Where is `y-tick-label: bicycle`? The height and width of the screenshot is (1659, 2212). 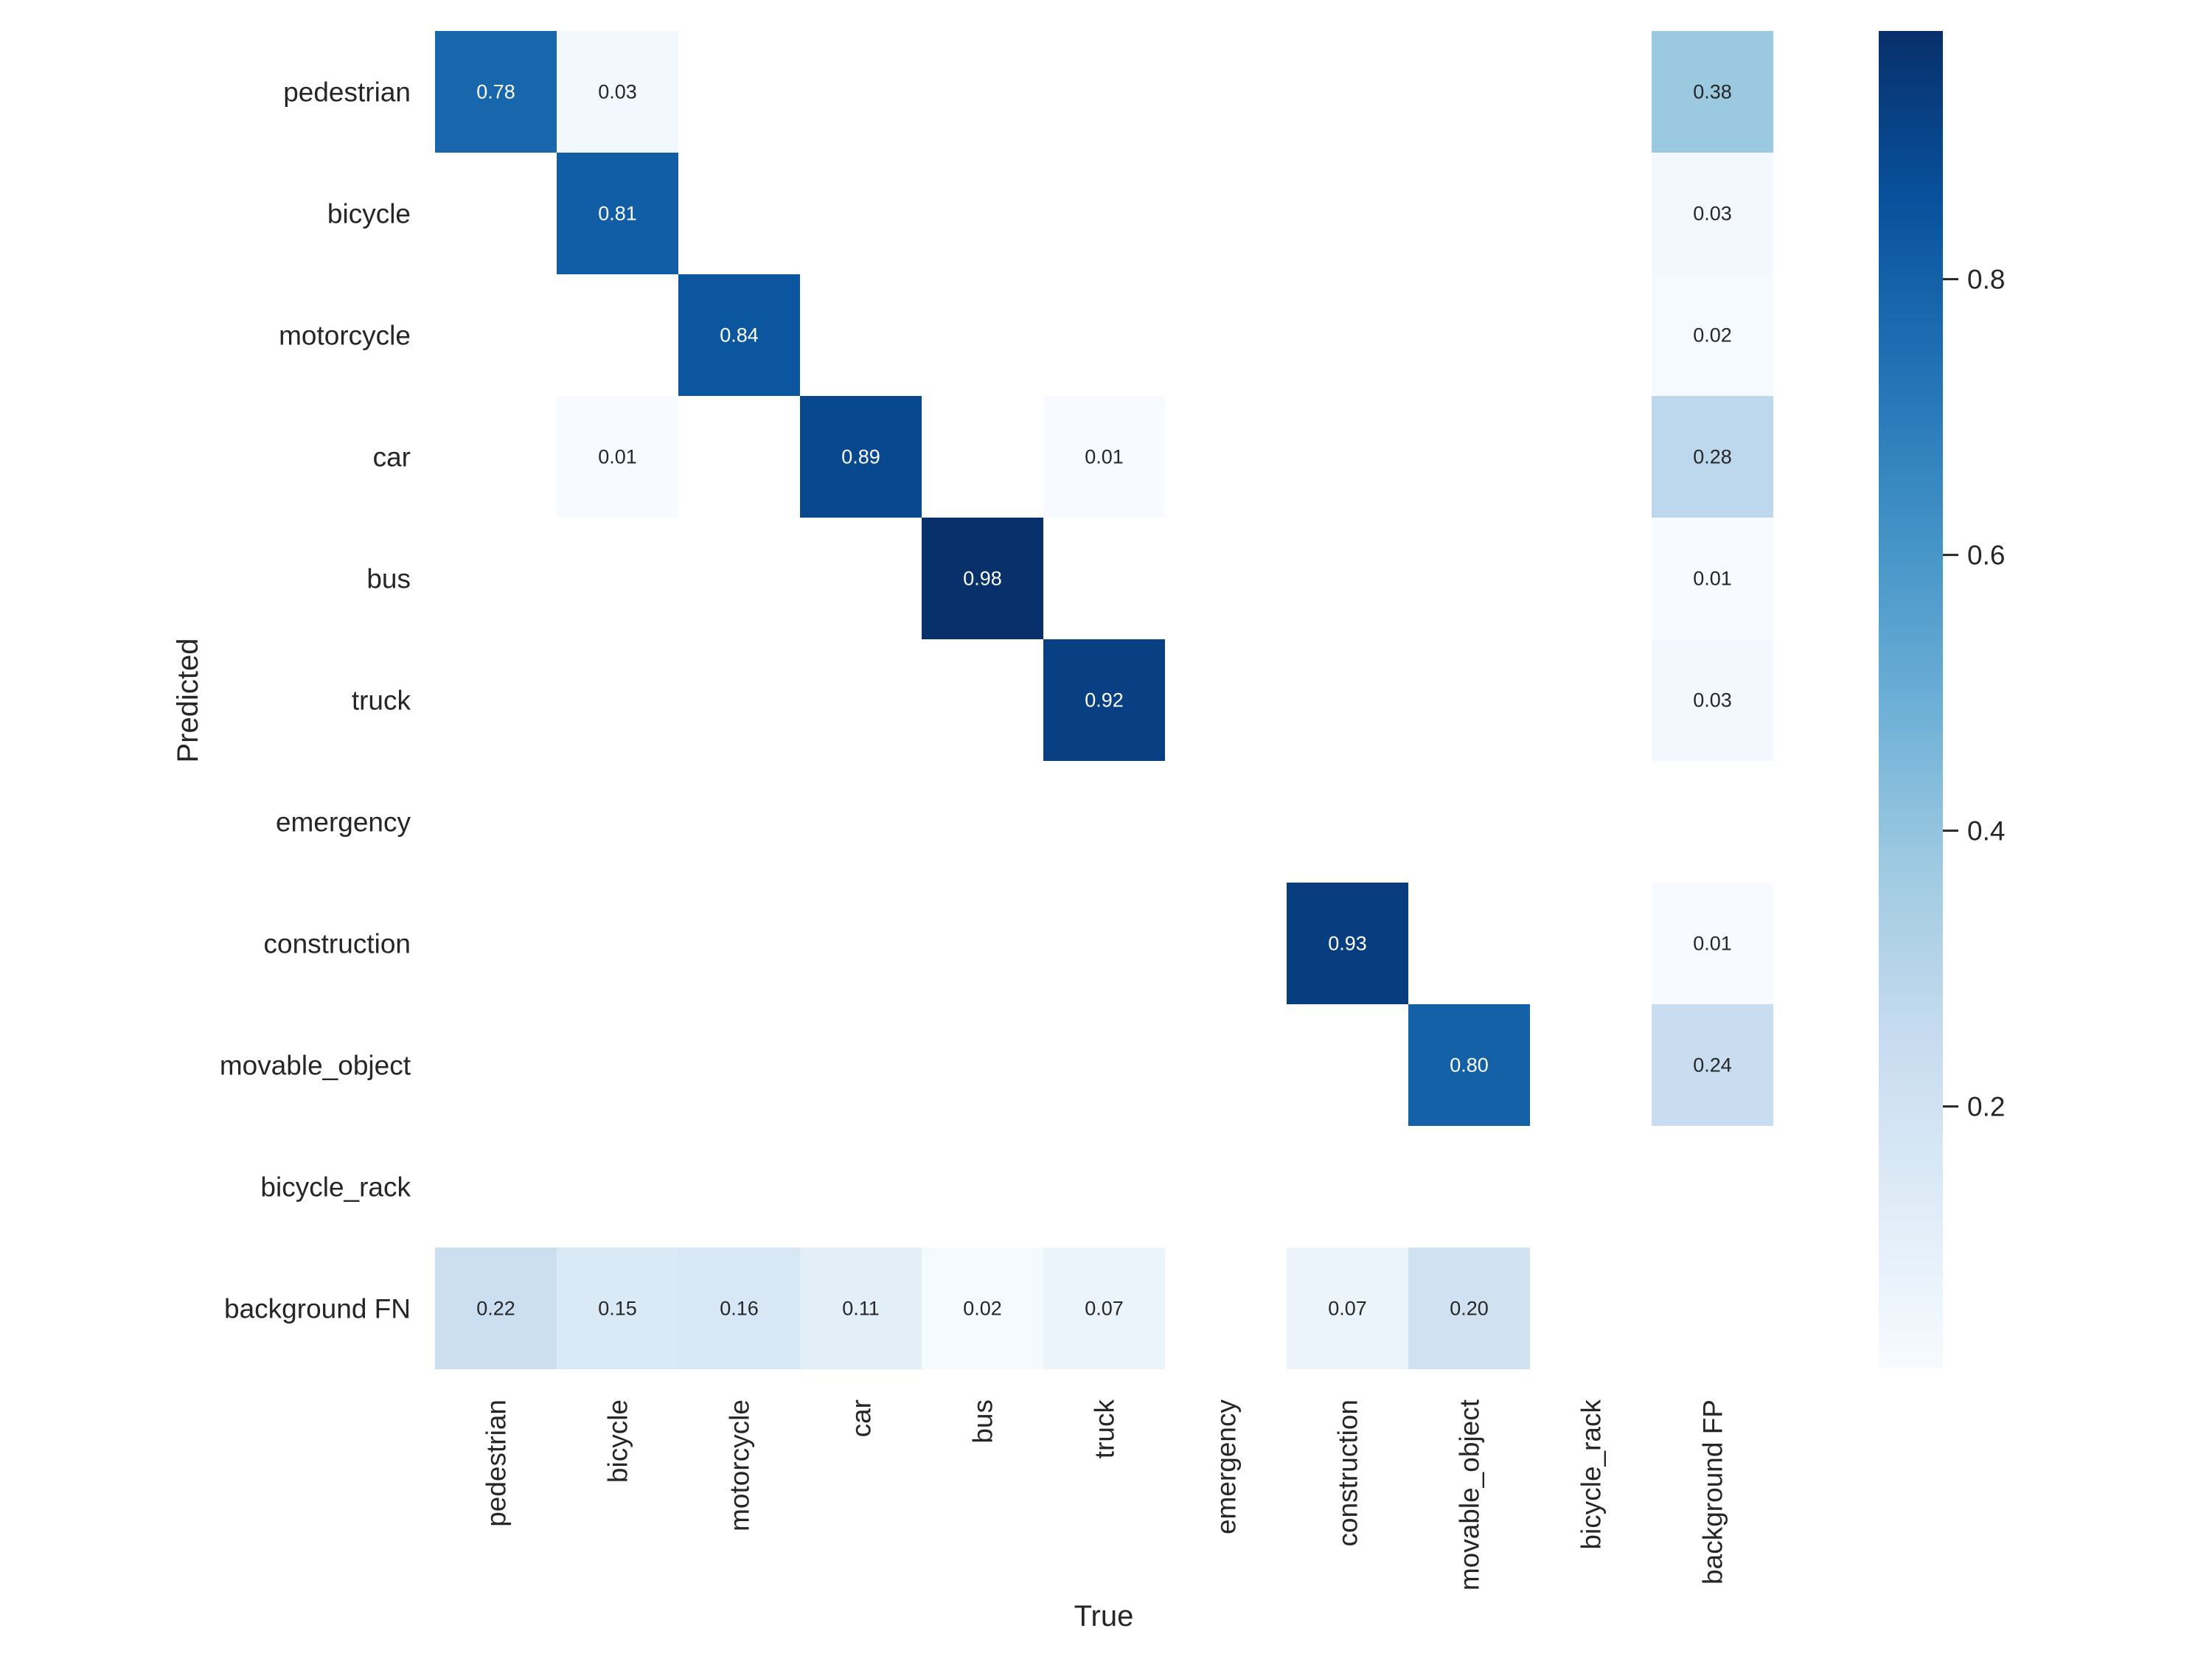 y-tick-label: bicycle is located at coordinates (369, 214).